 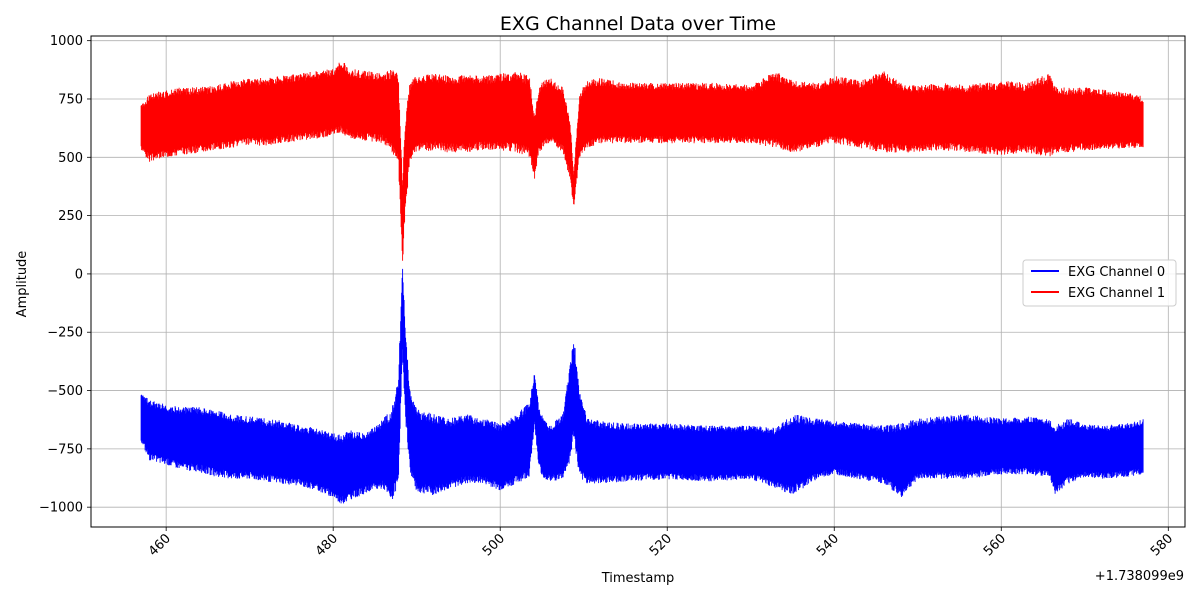 What do you see at coordinates (70, 158) in the screenshot?
I see `y-tick-label: 500` at bounding box center [70, 158].